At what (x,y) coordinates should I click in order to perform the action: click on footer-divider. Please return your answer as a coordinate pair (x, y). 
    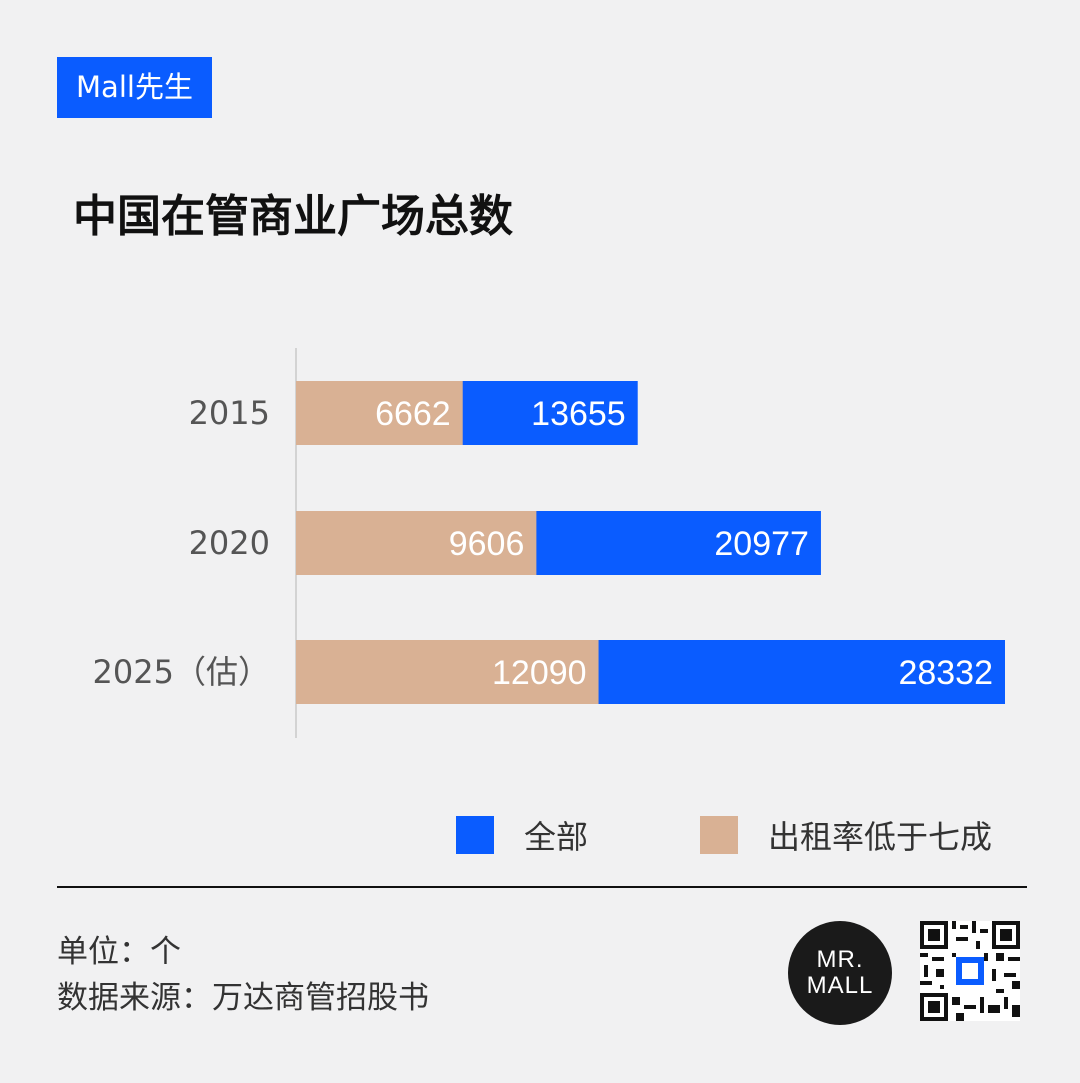
    Looking at the image, I should click on (542, 887).